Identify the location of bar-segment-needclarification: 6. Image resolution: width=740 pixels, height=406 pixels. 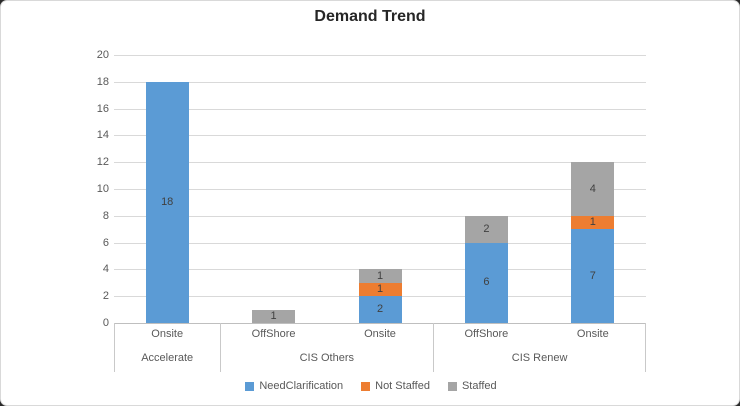
(486, 282).